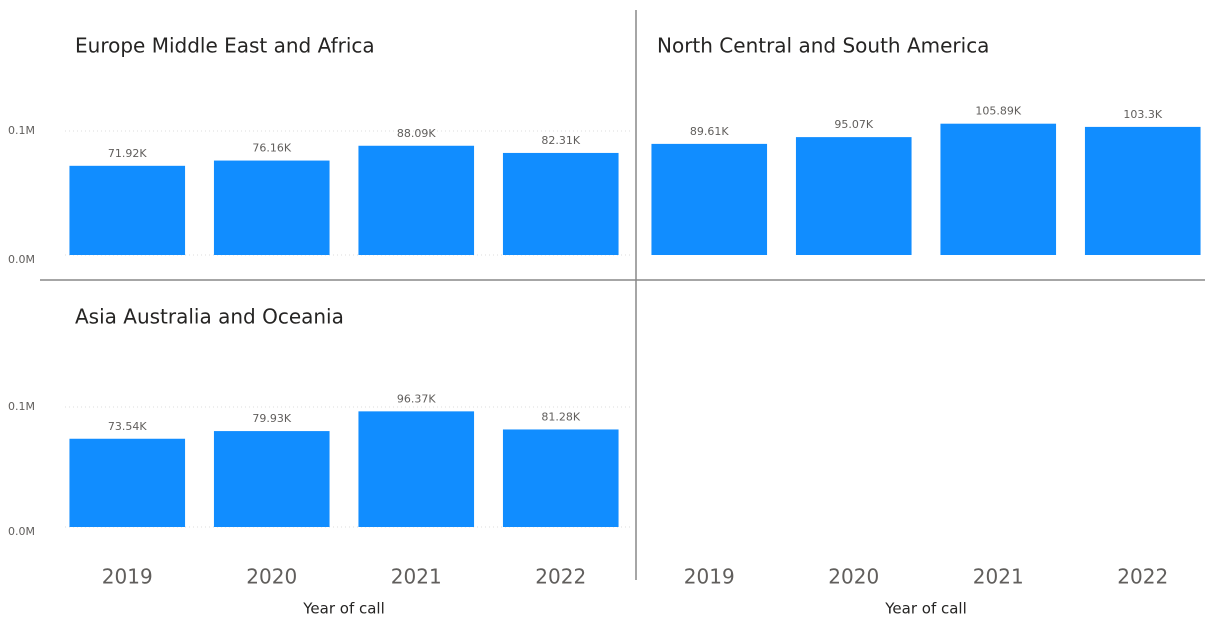 This screenshot has width=1205, height=621. What do you see at coordinates (416, 133) in the screenshot?
I see `data-label: 88.09K` at bounding box center [416, 133].